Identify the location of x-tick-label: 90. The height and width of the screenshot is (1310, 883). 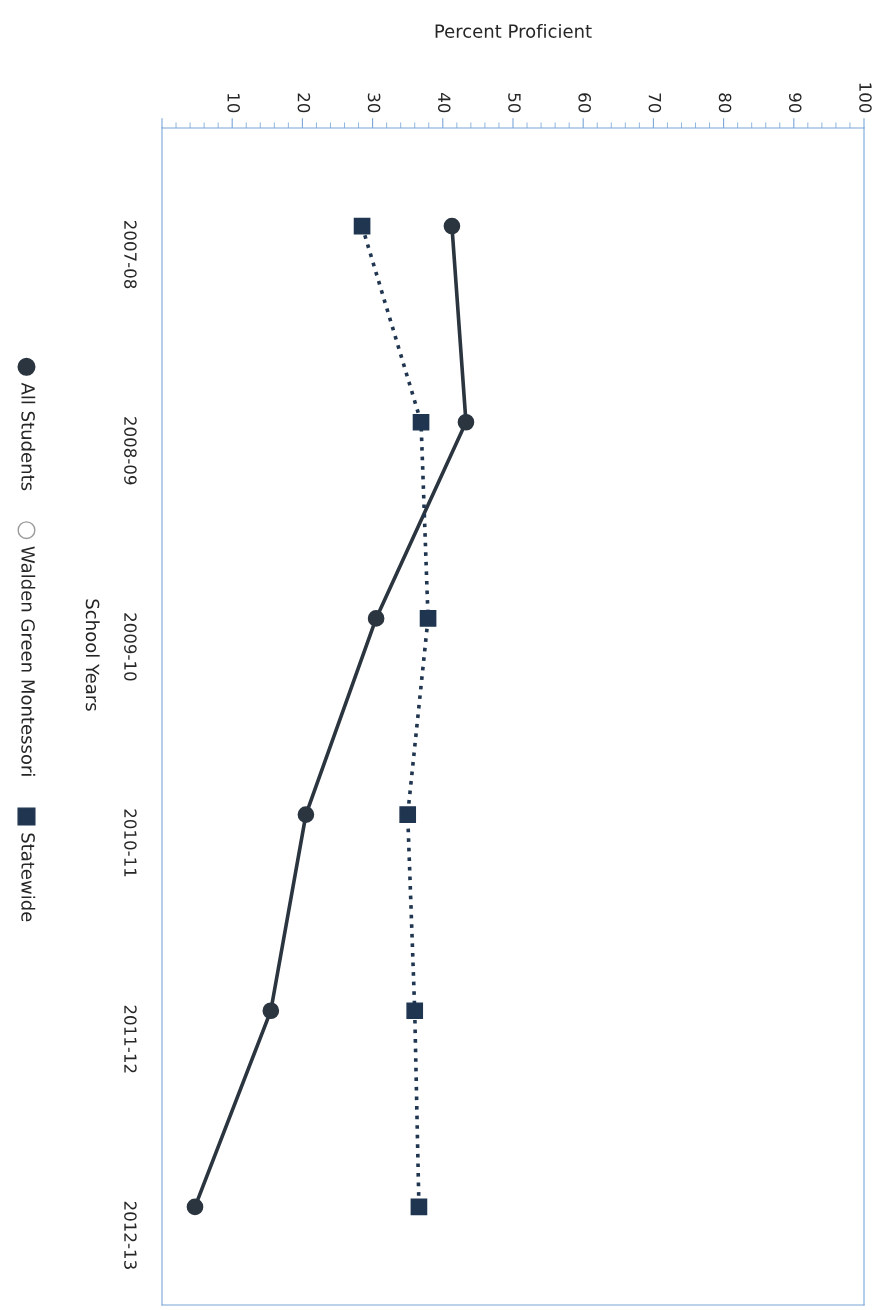
(795, 103).